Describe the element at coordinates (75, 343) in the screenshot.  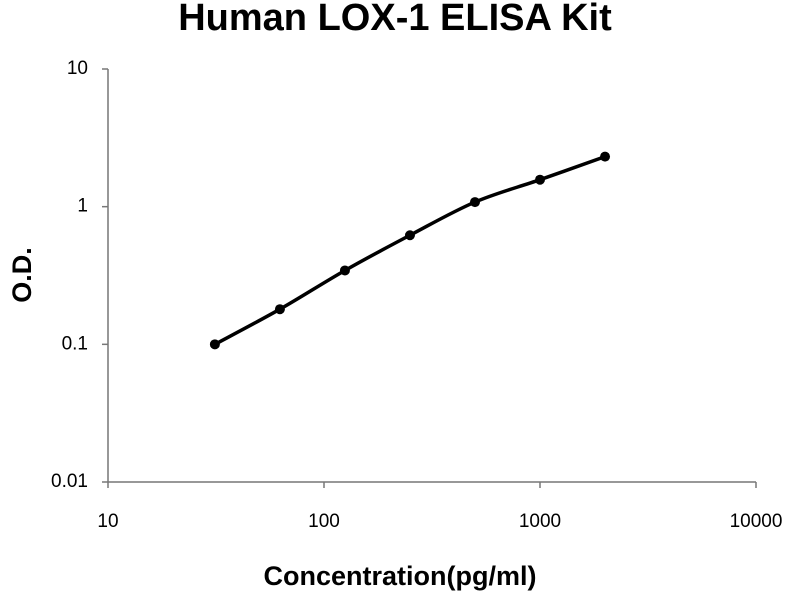
I see `y-tick-label: 0.1` at that location.